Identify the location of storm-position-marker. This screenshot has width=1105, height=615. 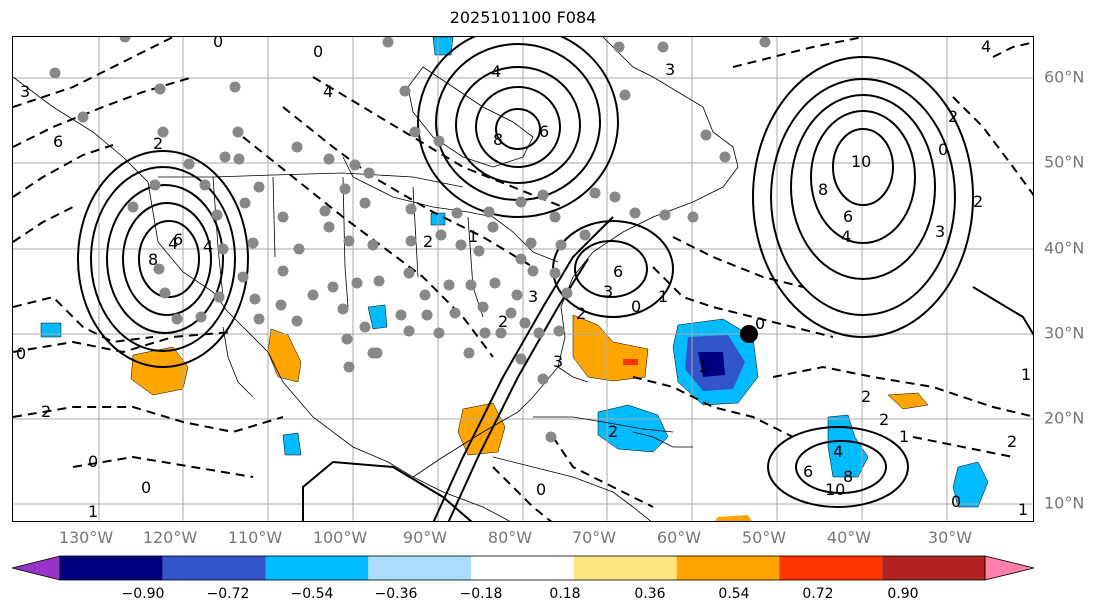
(749, 334).